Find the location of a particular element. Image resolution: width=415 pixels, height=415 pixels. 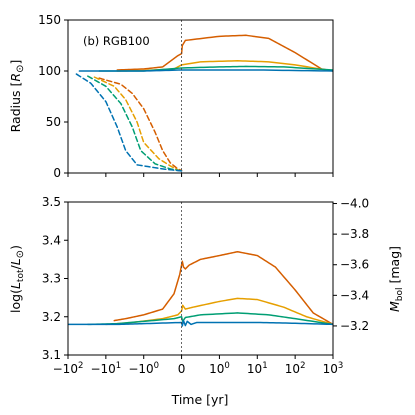

mbol-axis-title: Mbol [mag] is located at coordinates (396, 279).